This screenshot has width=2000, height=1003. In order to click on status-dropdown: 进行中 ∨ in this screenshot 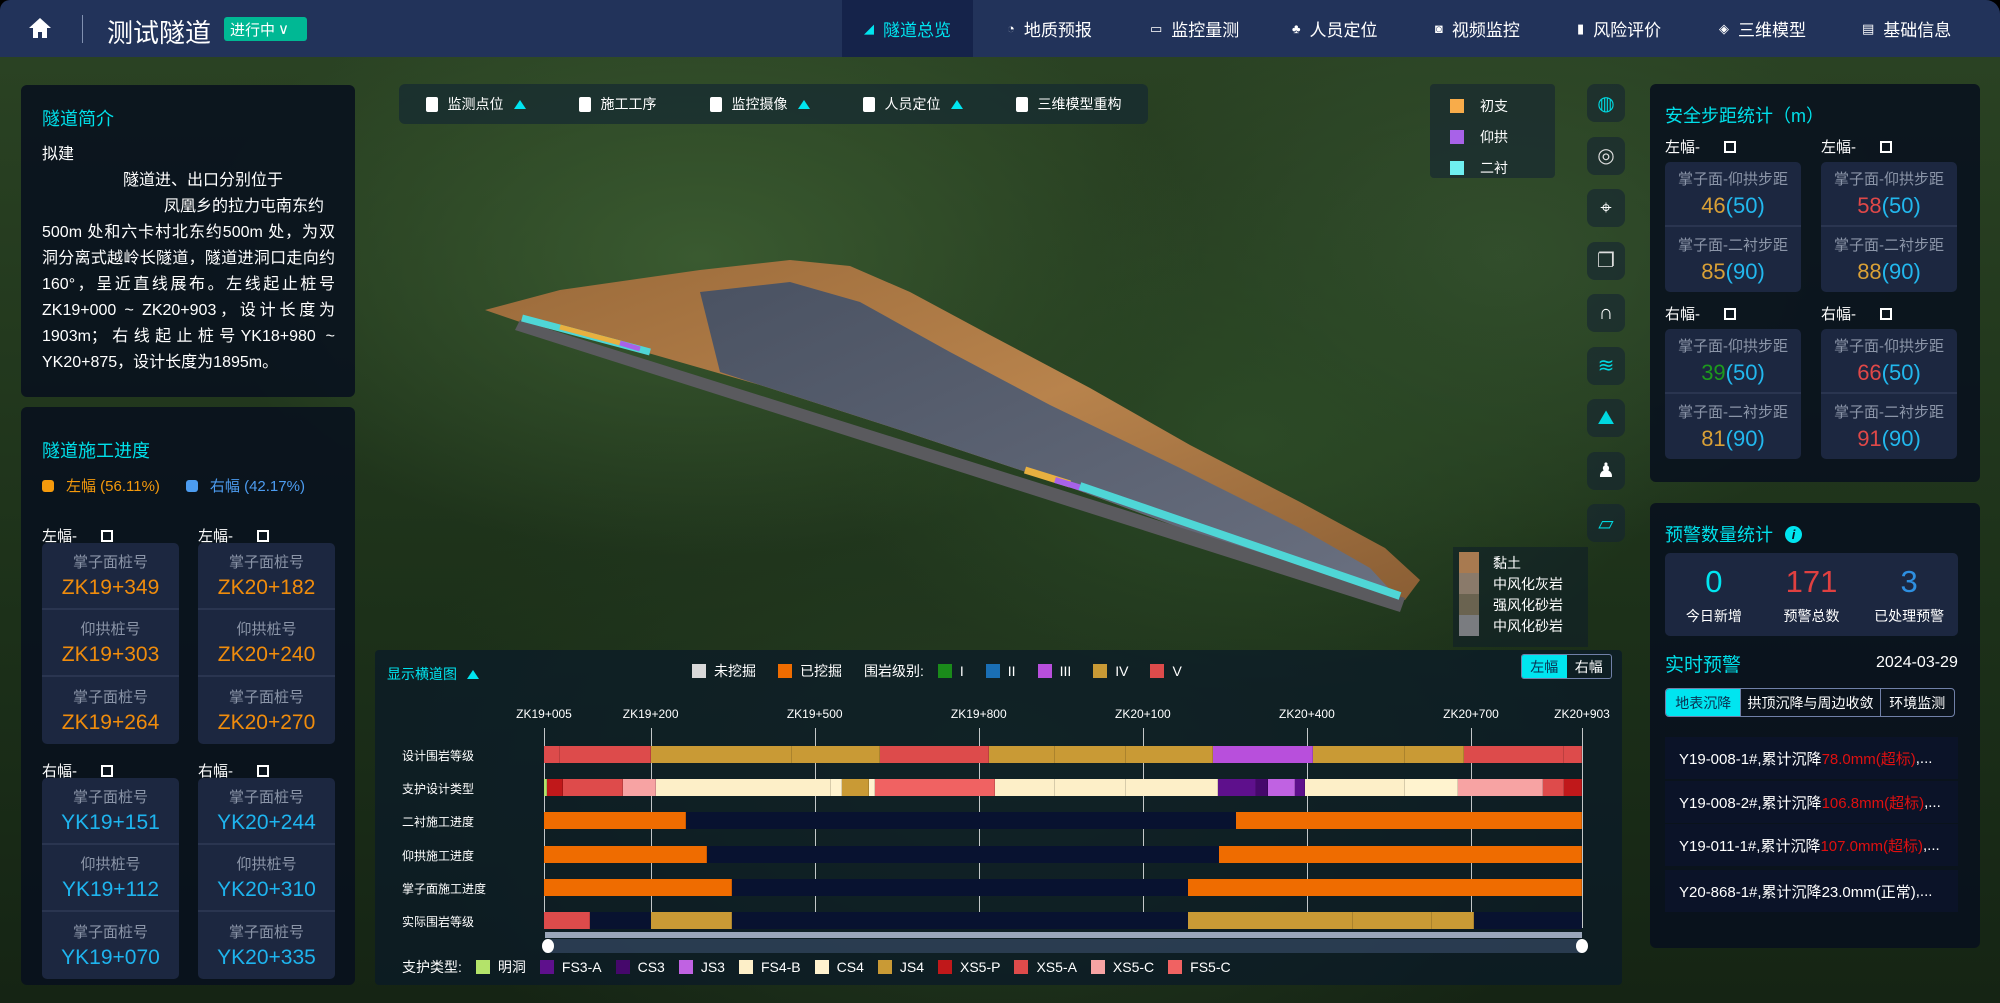, I will do `click(265, 29)`.